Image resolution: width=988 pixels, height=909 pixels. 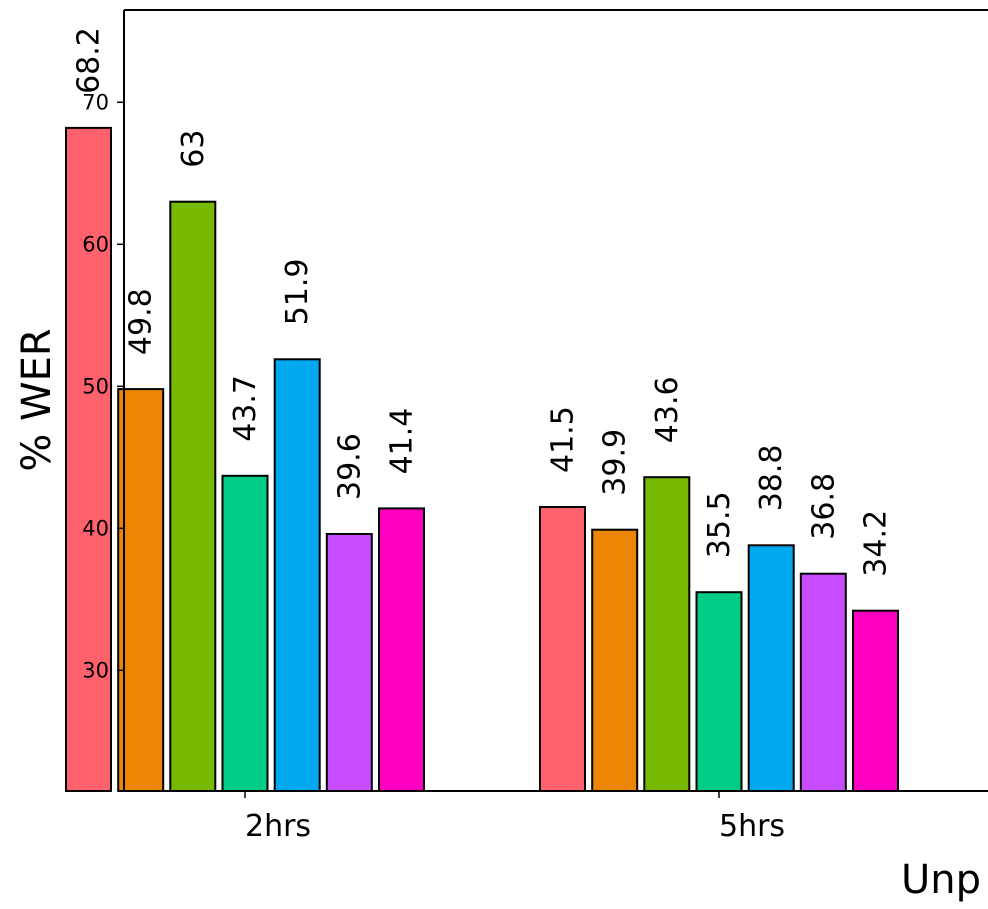 I want to click on bar-value-label: 34.2, so click(x=876, y=543).